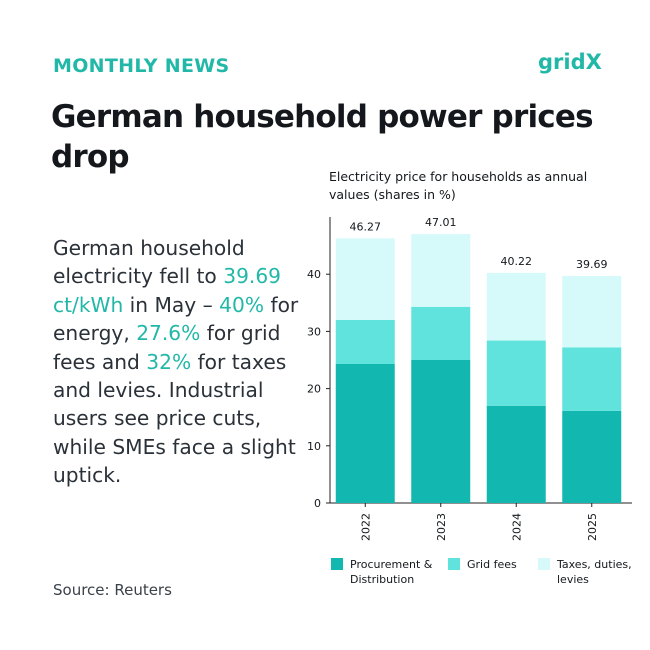 The width and height of the screenshot is (650, 650). What do you see at coordinates (517, 261) in the screenshot?
I see `bar-total-label: 40.22` at bounding box center [517, 261].